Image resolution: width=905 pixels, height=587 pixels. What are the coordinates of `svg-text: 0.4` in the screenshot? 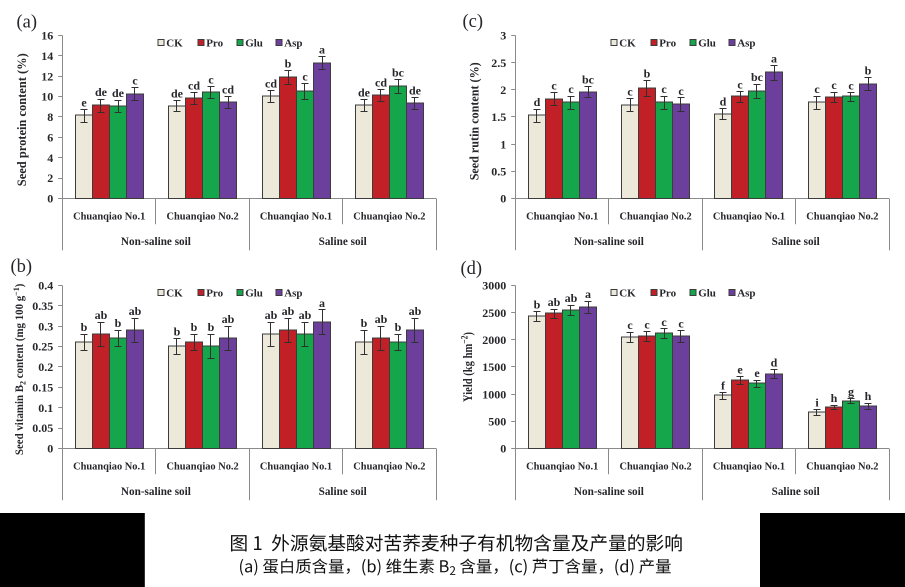 It's located at (45, 286).